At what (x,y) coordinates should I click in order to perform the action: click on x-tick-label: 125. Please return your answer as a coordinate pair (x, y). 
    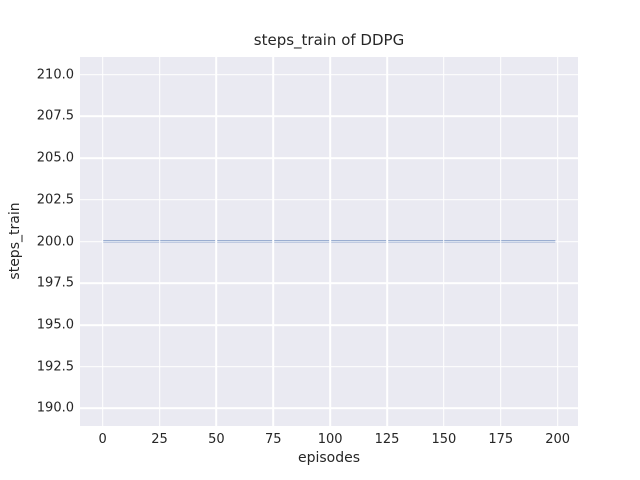
    Looking at the image, I should click on (387, 439).